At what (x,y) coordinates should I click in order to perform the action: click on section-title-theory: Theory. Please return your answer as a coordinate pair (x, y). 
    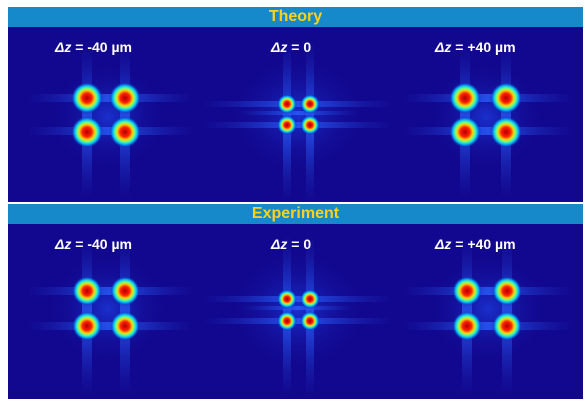
    Looking at the image, I should click on (295, 17).